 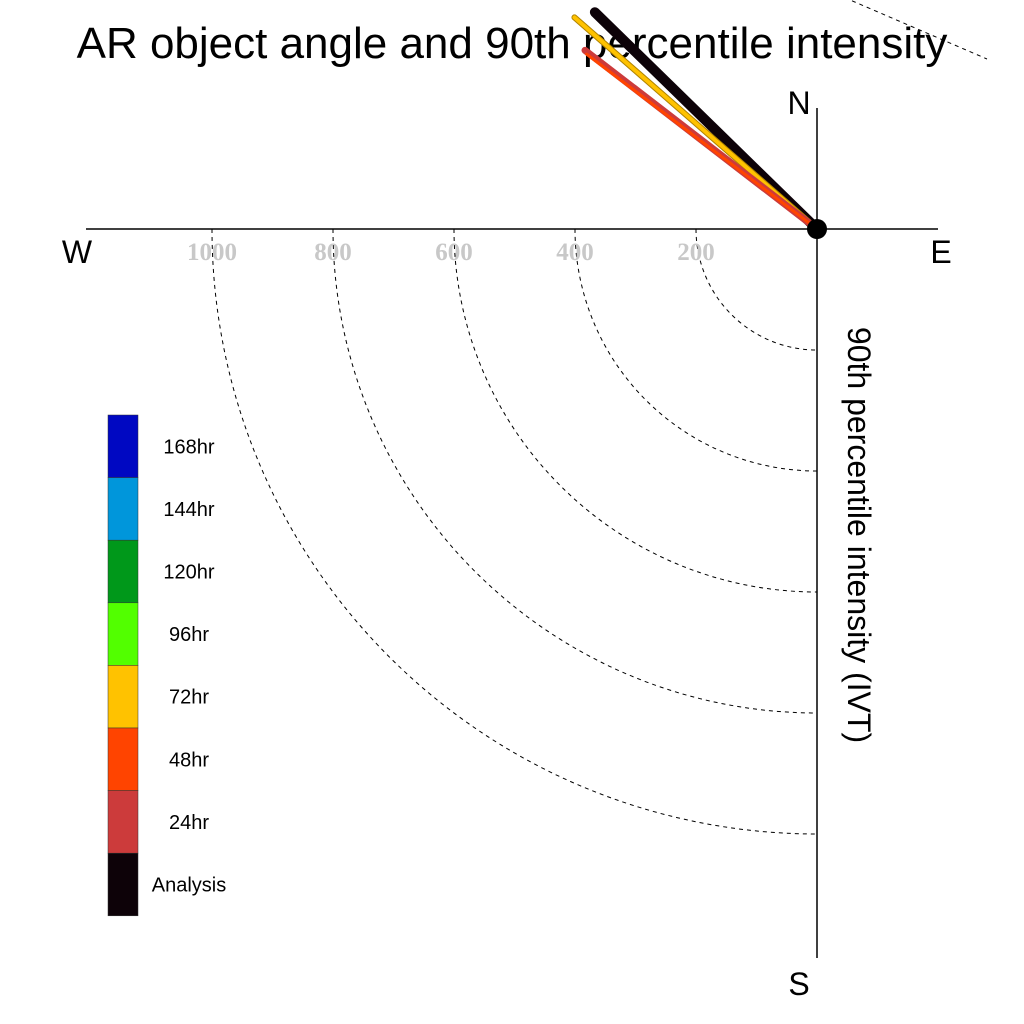 I want to click on legend-swatch-analysis, so click(x=123, y=884).